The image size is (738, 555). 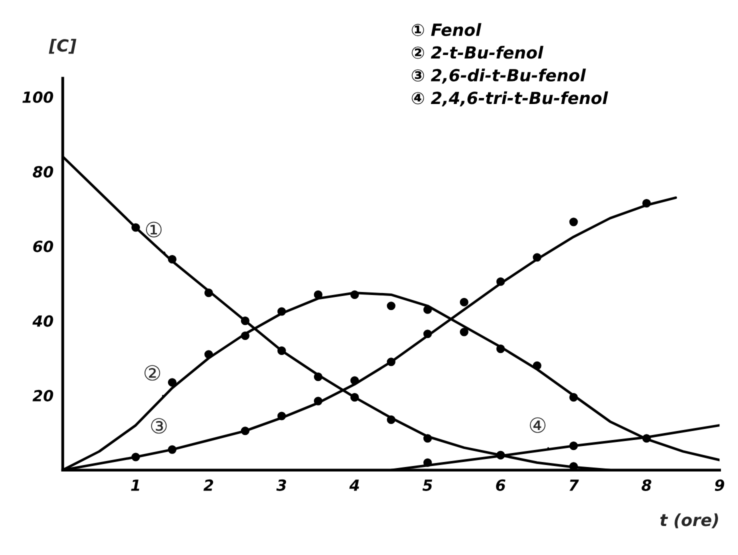 I want to click on y-tick-label: 60, so click(x=43, y=246).